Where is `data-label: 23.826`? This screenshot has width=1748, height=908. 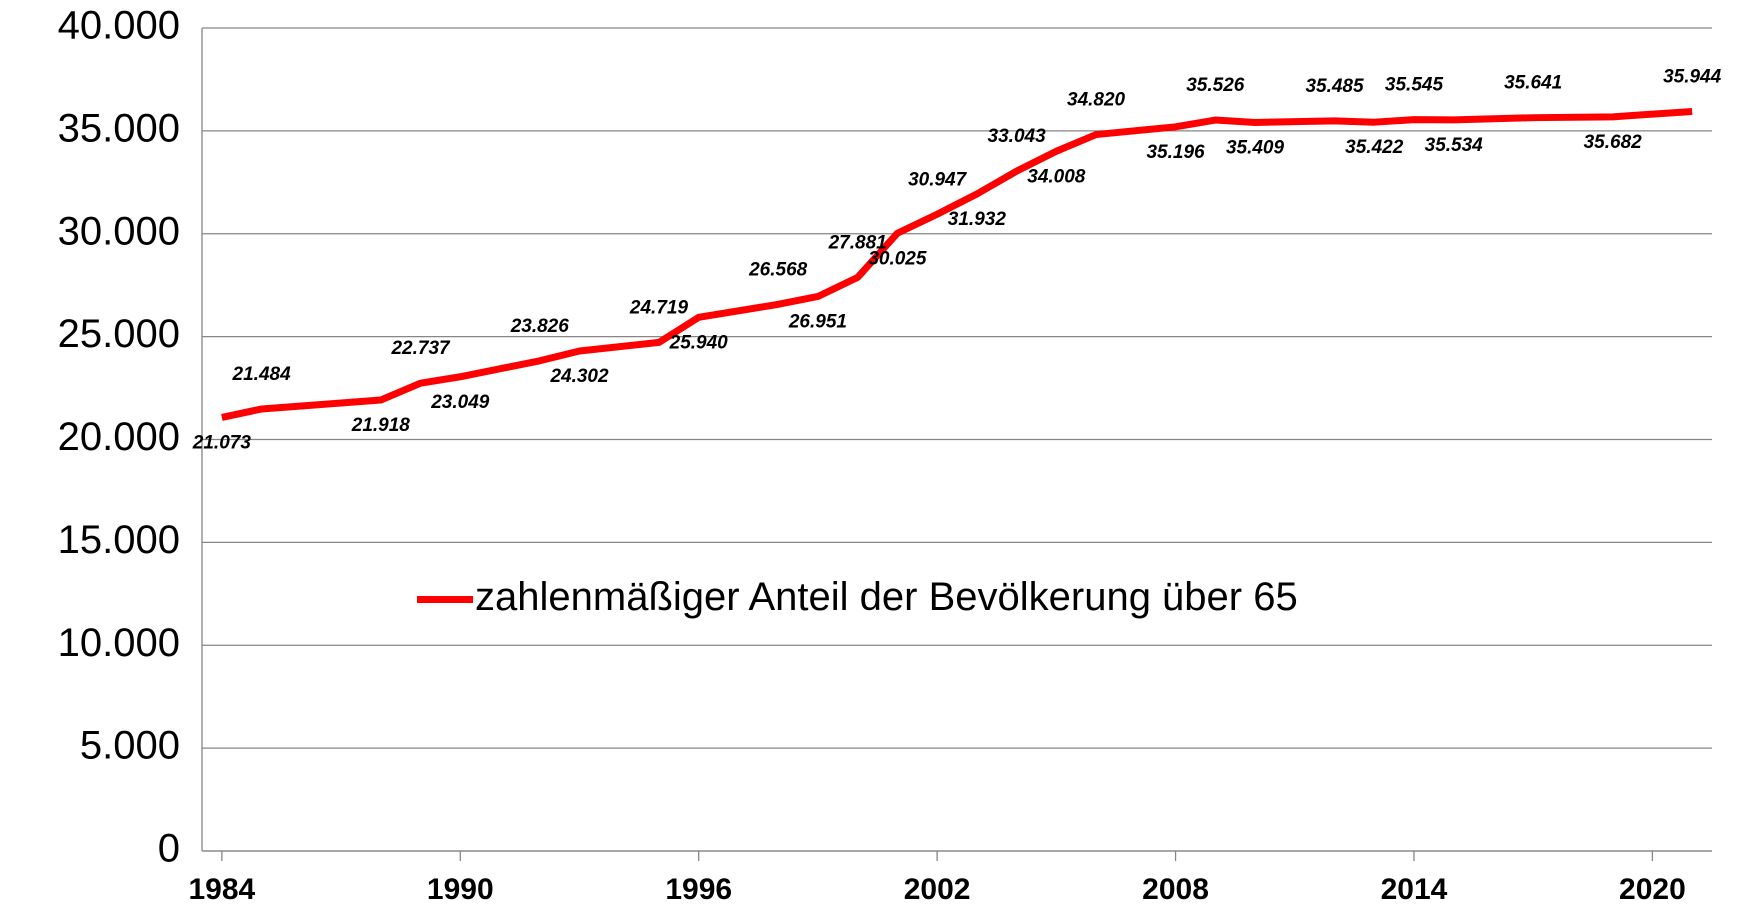
data-label: 23.826 is located at coordinates (540, 326).